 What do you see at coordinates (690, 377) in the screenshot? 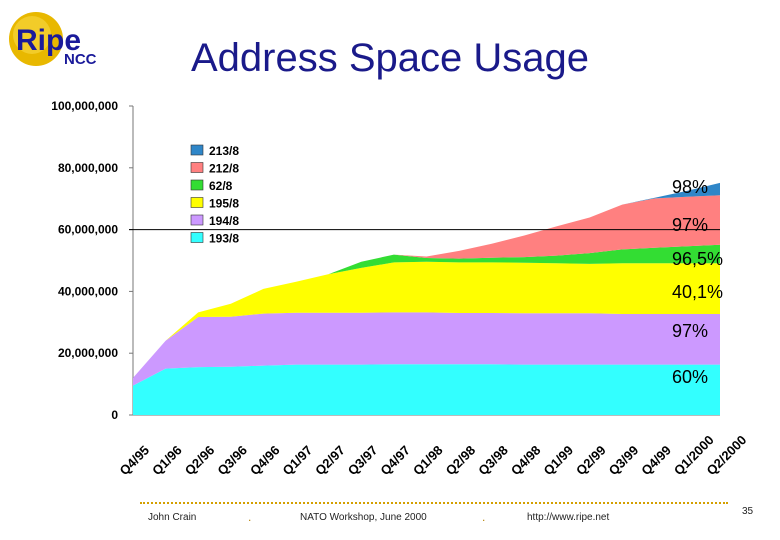
I see `percentage-annotation: 60%` at bounding box center [690, 377].